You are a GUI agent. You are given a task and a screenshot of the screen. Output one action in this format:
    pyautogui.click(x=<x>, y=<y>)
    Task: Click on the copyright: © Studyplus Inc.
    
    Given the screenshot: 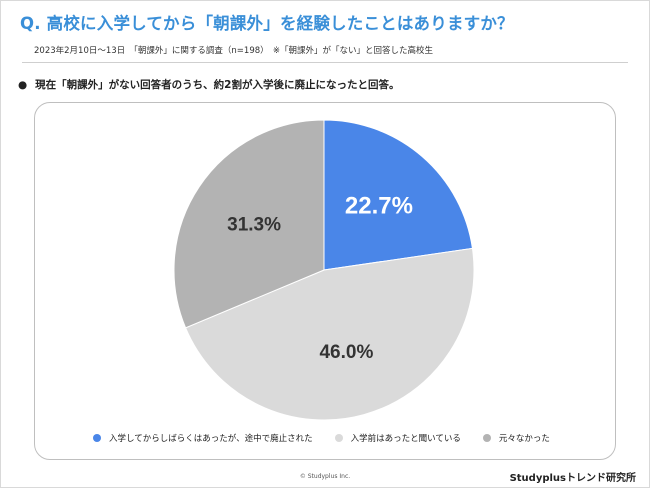 What is the action you would take?
    pyautogui.click(x=325, y=476)
    